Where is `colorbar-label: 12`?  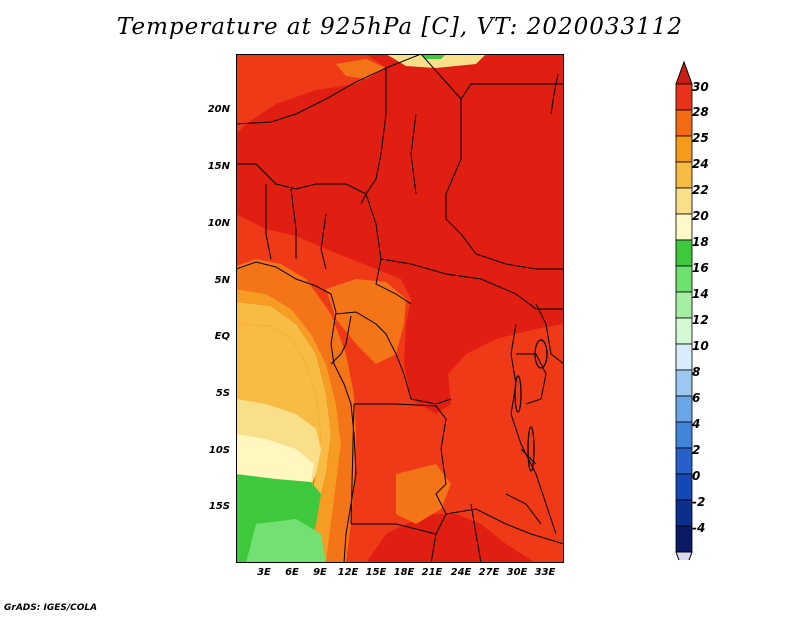 colorbar-label: 12 is located at coordinates (700, 320).